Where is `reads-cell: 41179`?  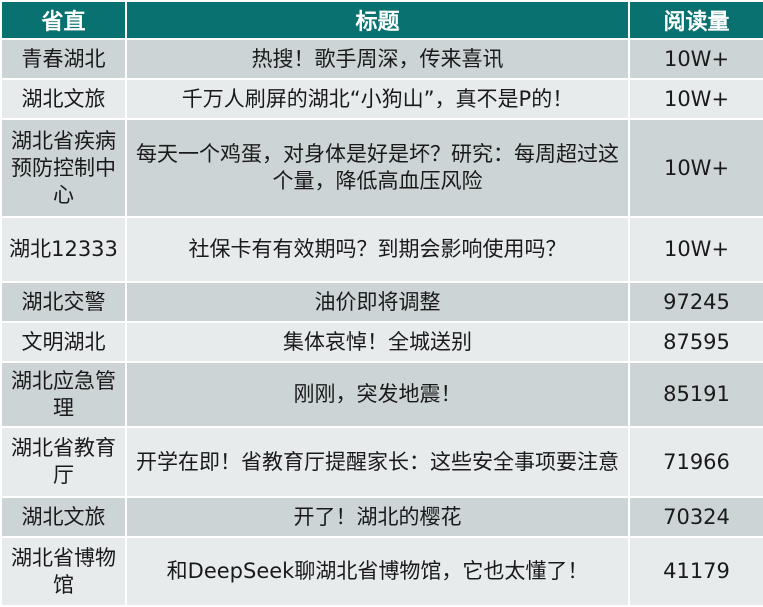 reads-cell: 41179 is located at coordinates (695, 571).